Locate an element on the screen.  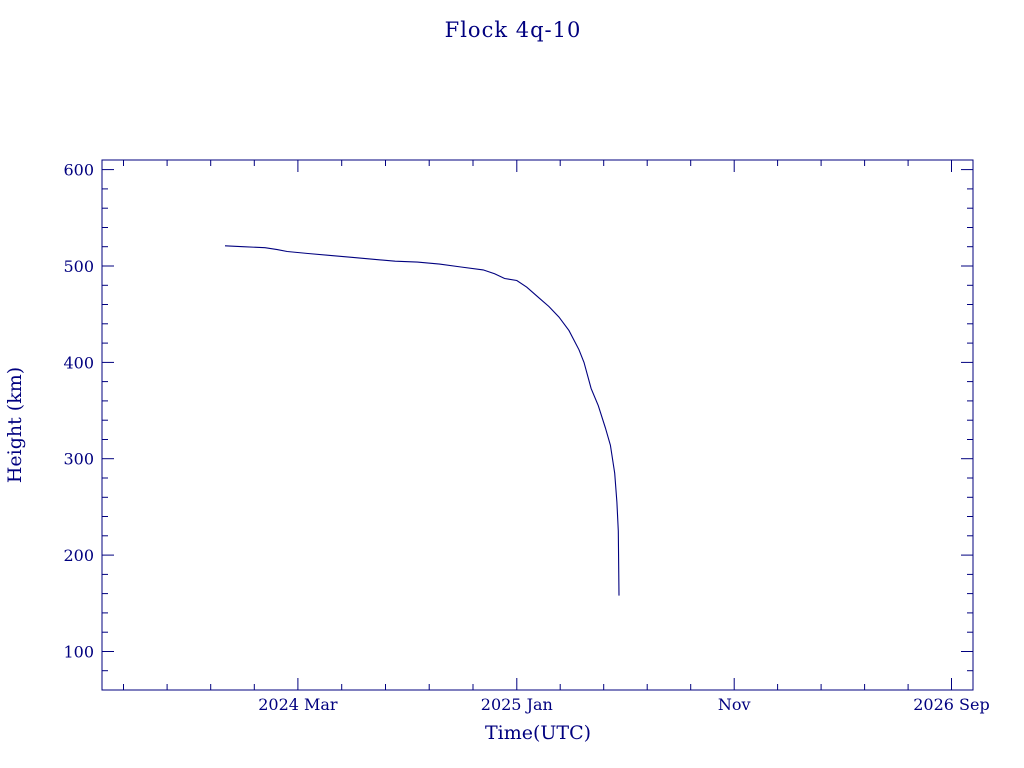
y-tick-label: 600 is located at coordinates (78, 170).